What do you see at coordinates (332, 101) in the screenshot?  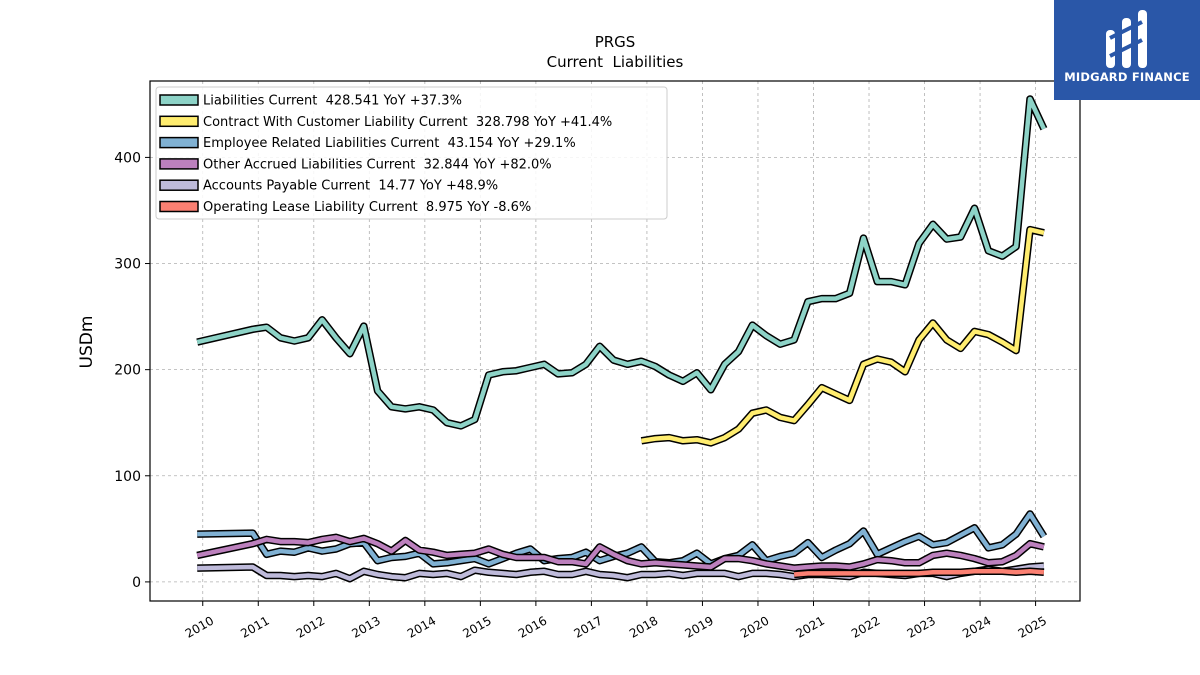 I see `legend-entry: Liabilities Current 428.541 YoY +37.3%` at bounding box center [332, 101].